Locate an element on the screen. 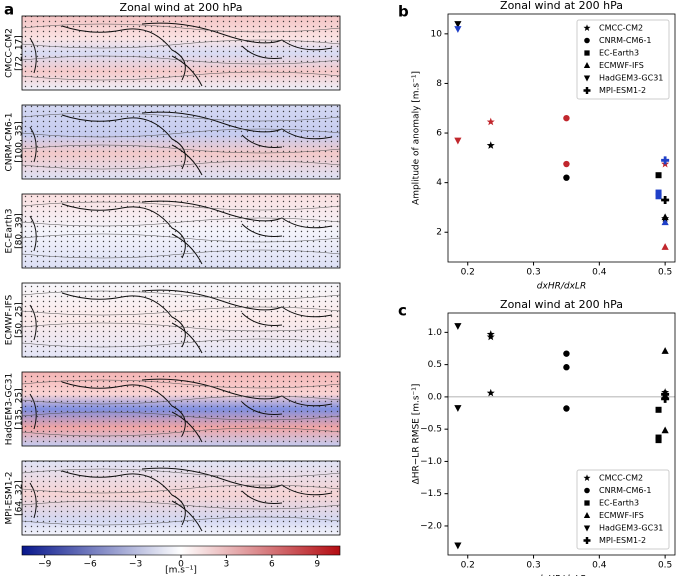 This screenshot has height=576, width=685. legend-label: CNRM-CM6-1 is located at coordinates (625, 490).